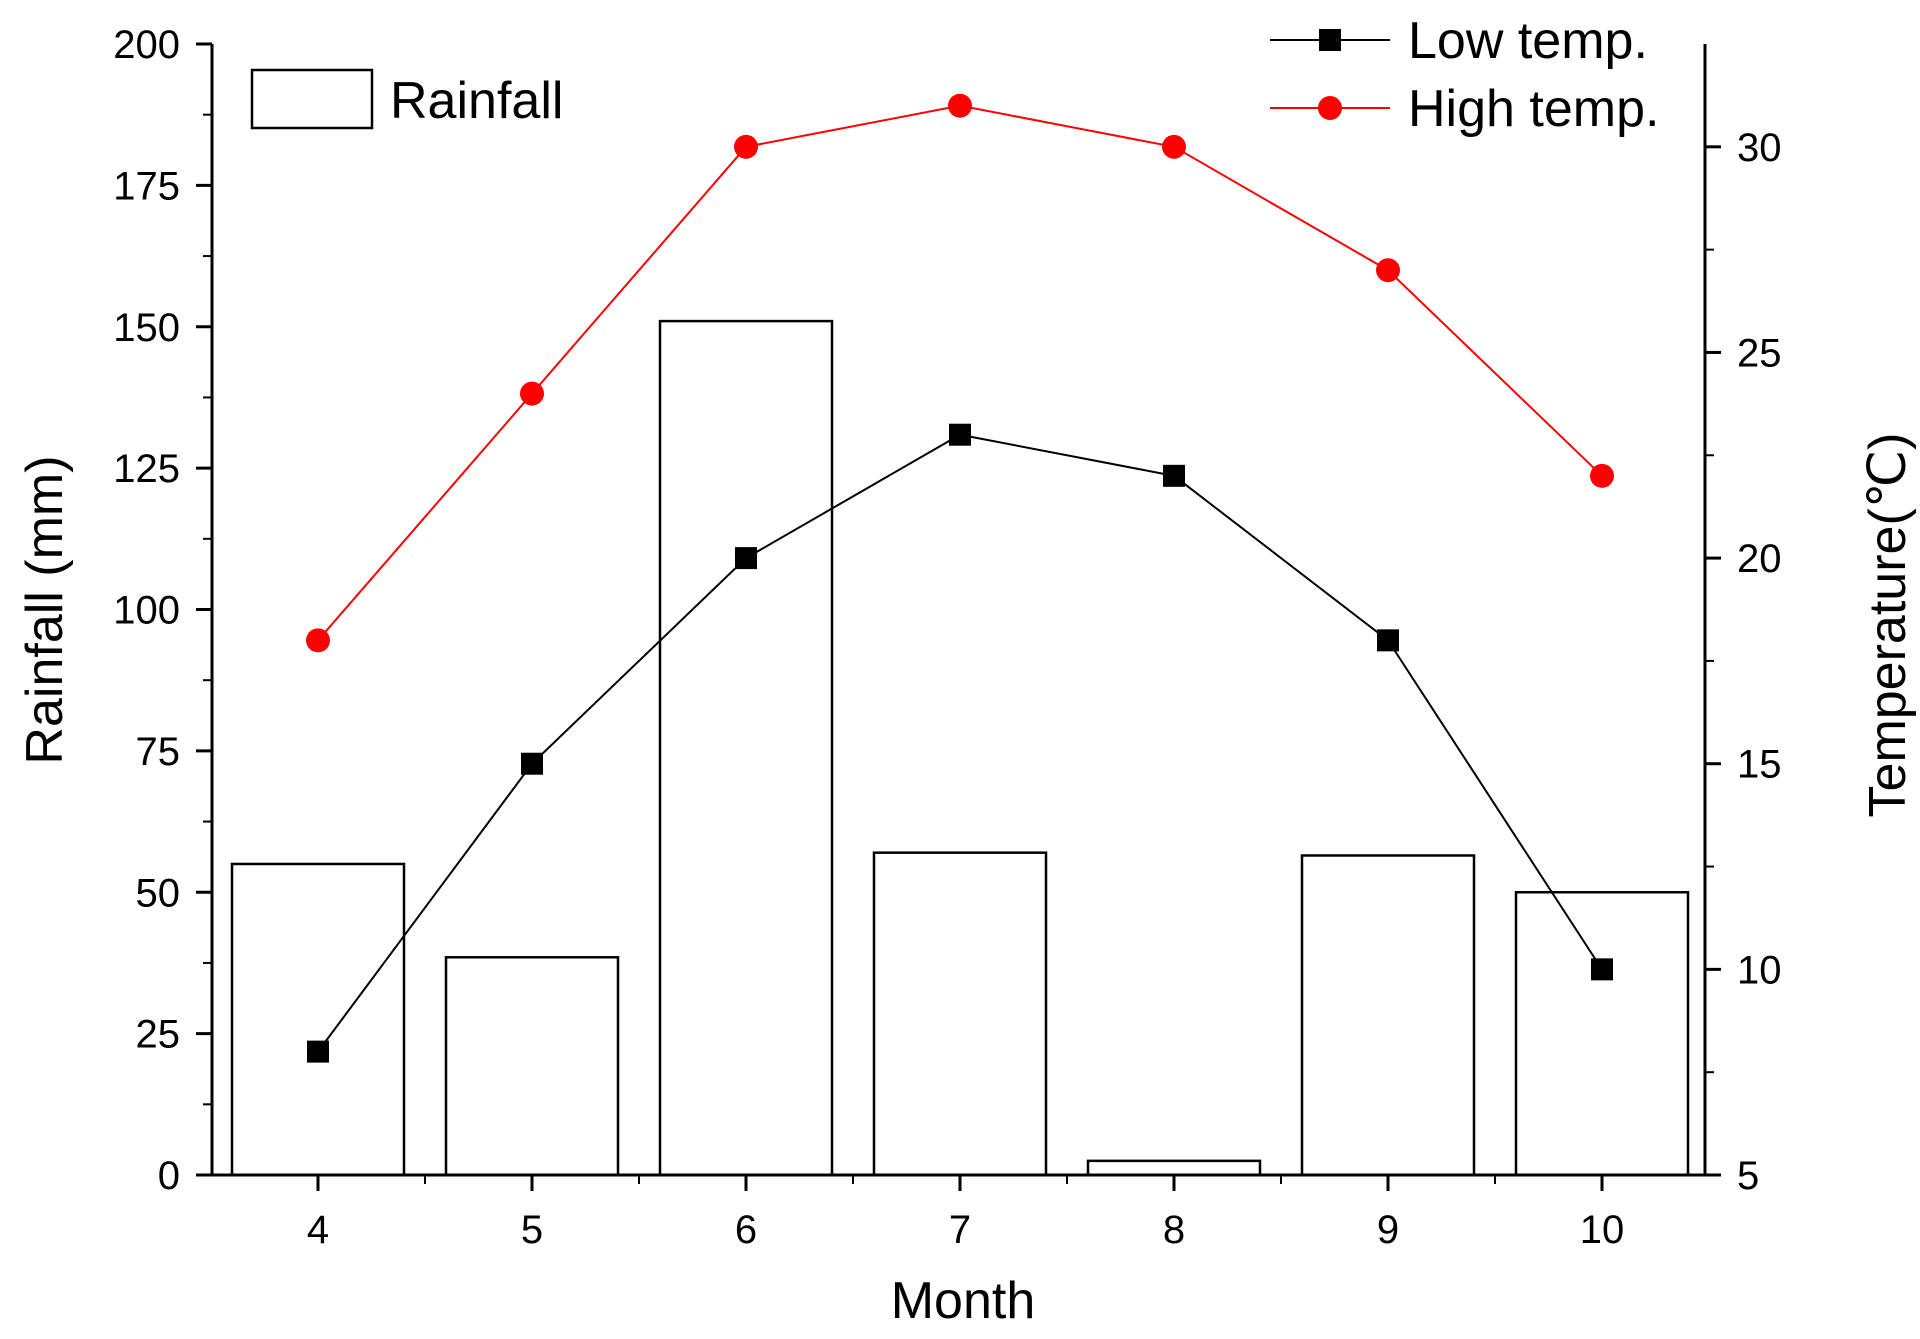  I want to click on y-tick-label: 200, so click(146, 45).